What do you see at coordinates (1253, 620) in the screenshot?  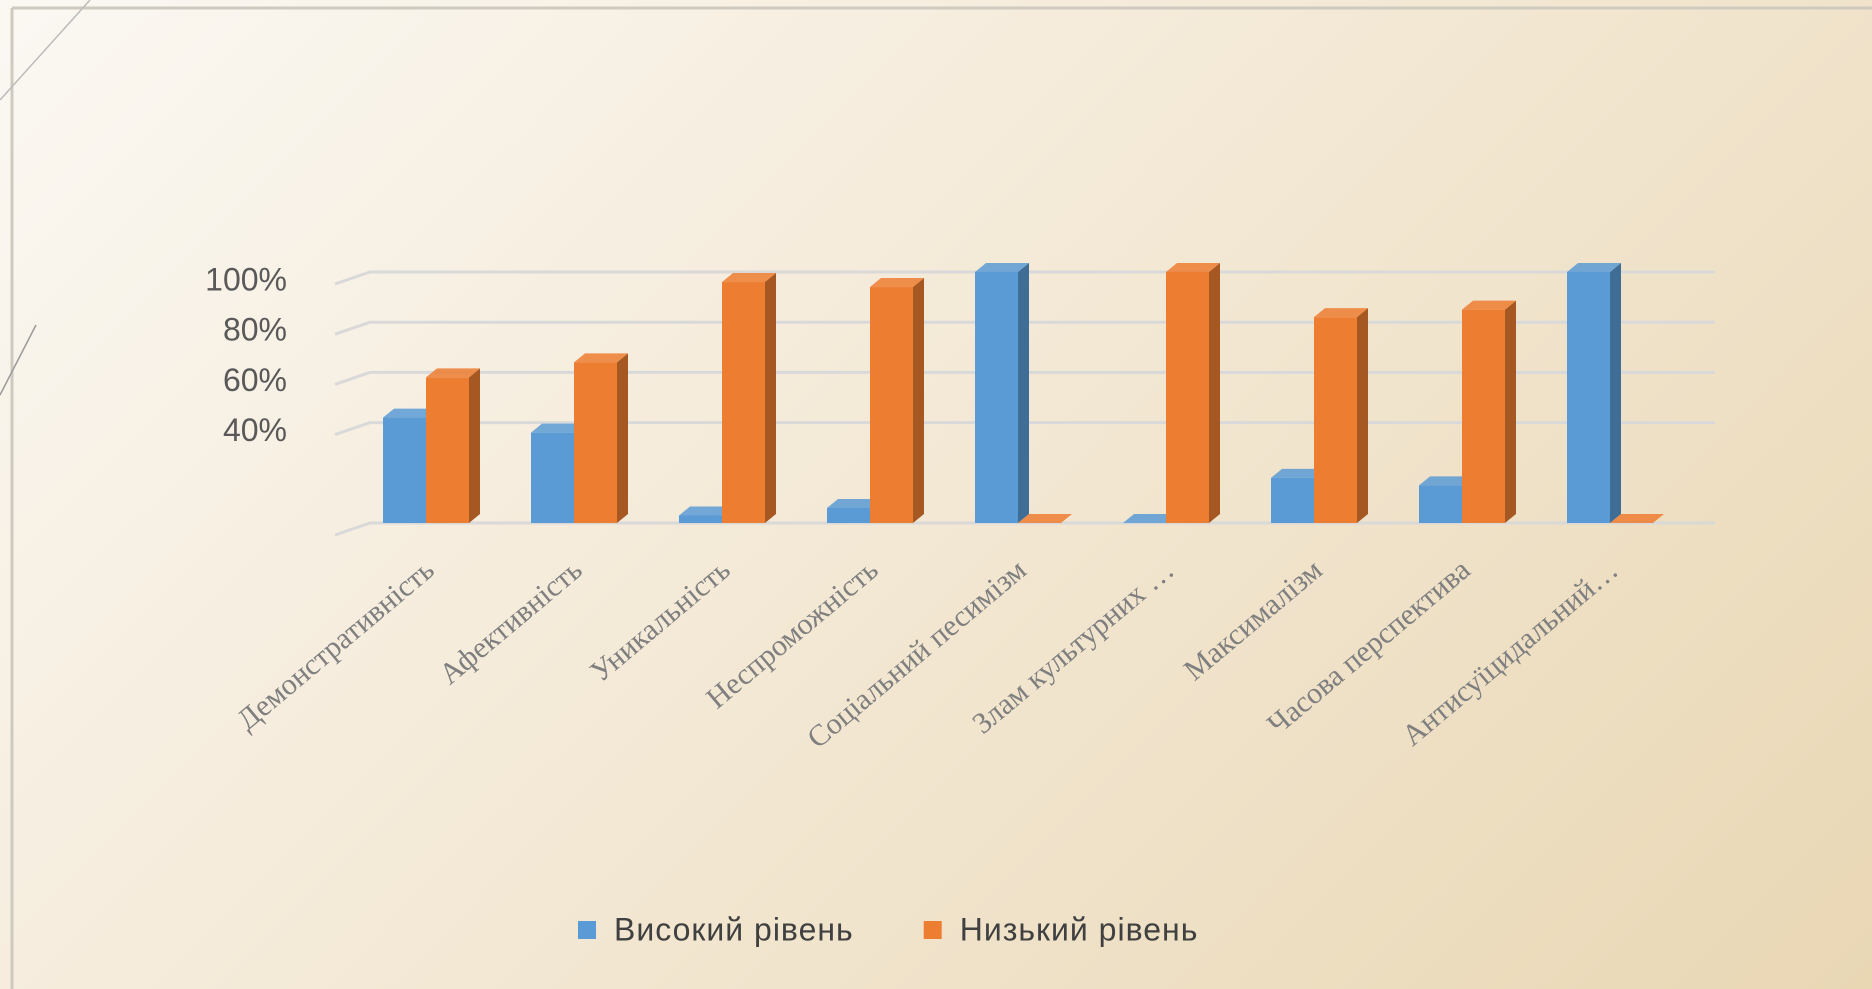 I see `x-tick-label: Максималізм` at bounding box center [1253, 620].